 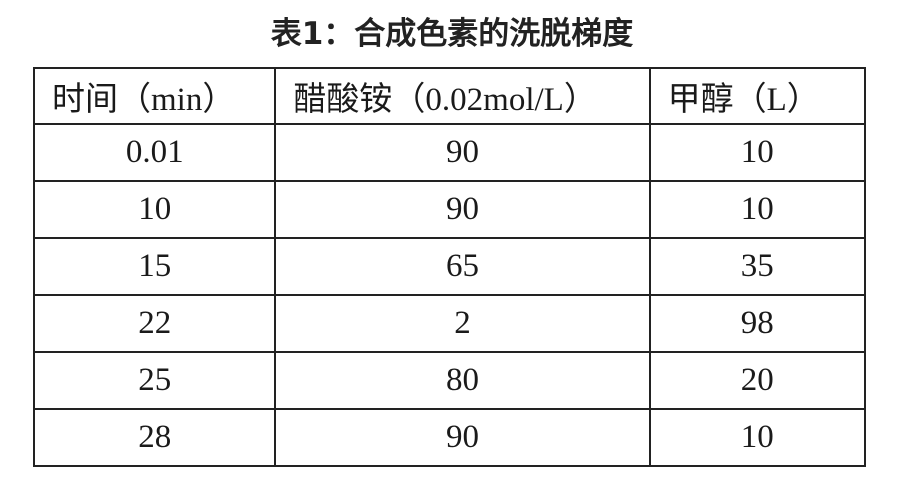 I want to click on header-time: 时间（min）, so click(x=154, y=96).